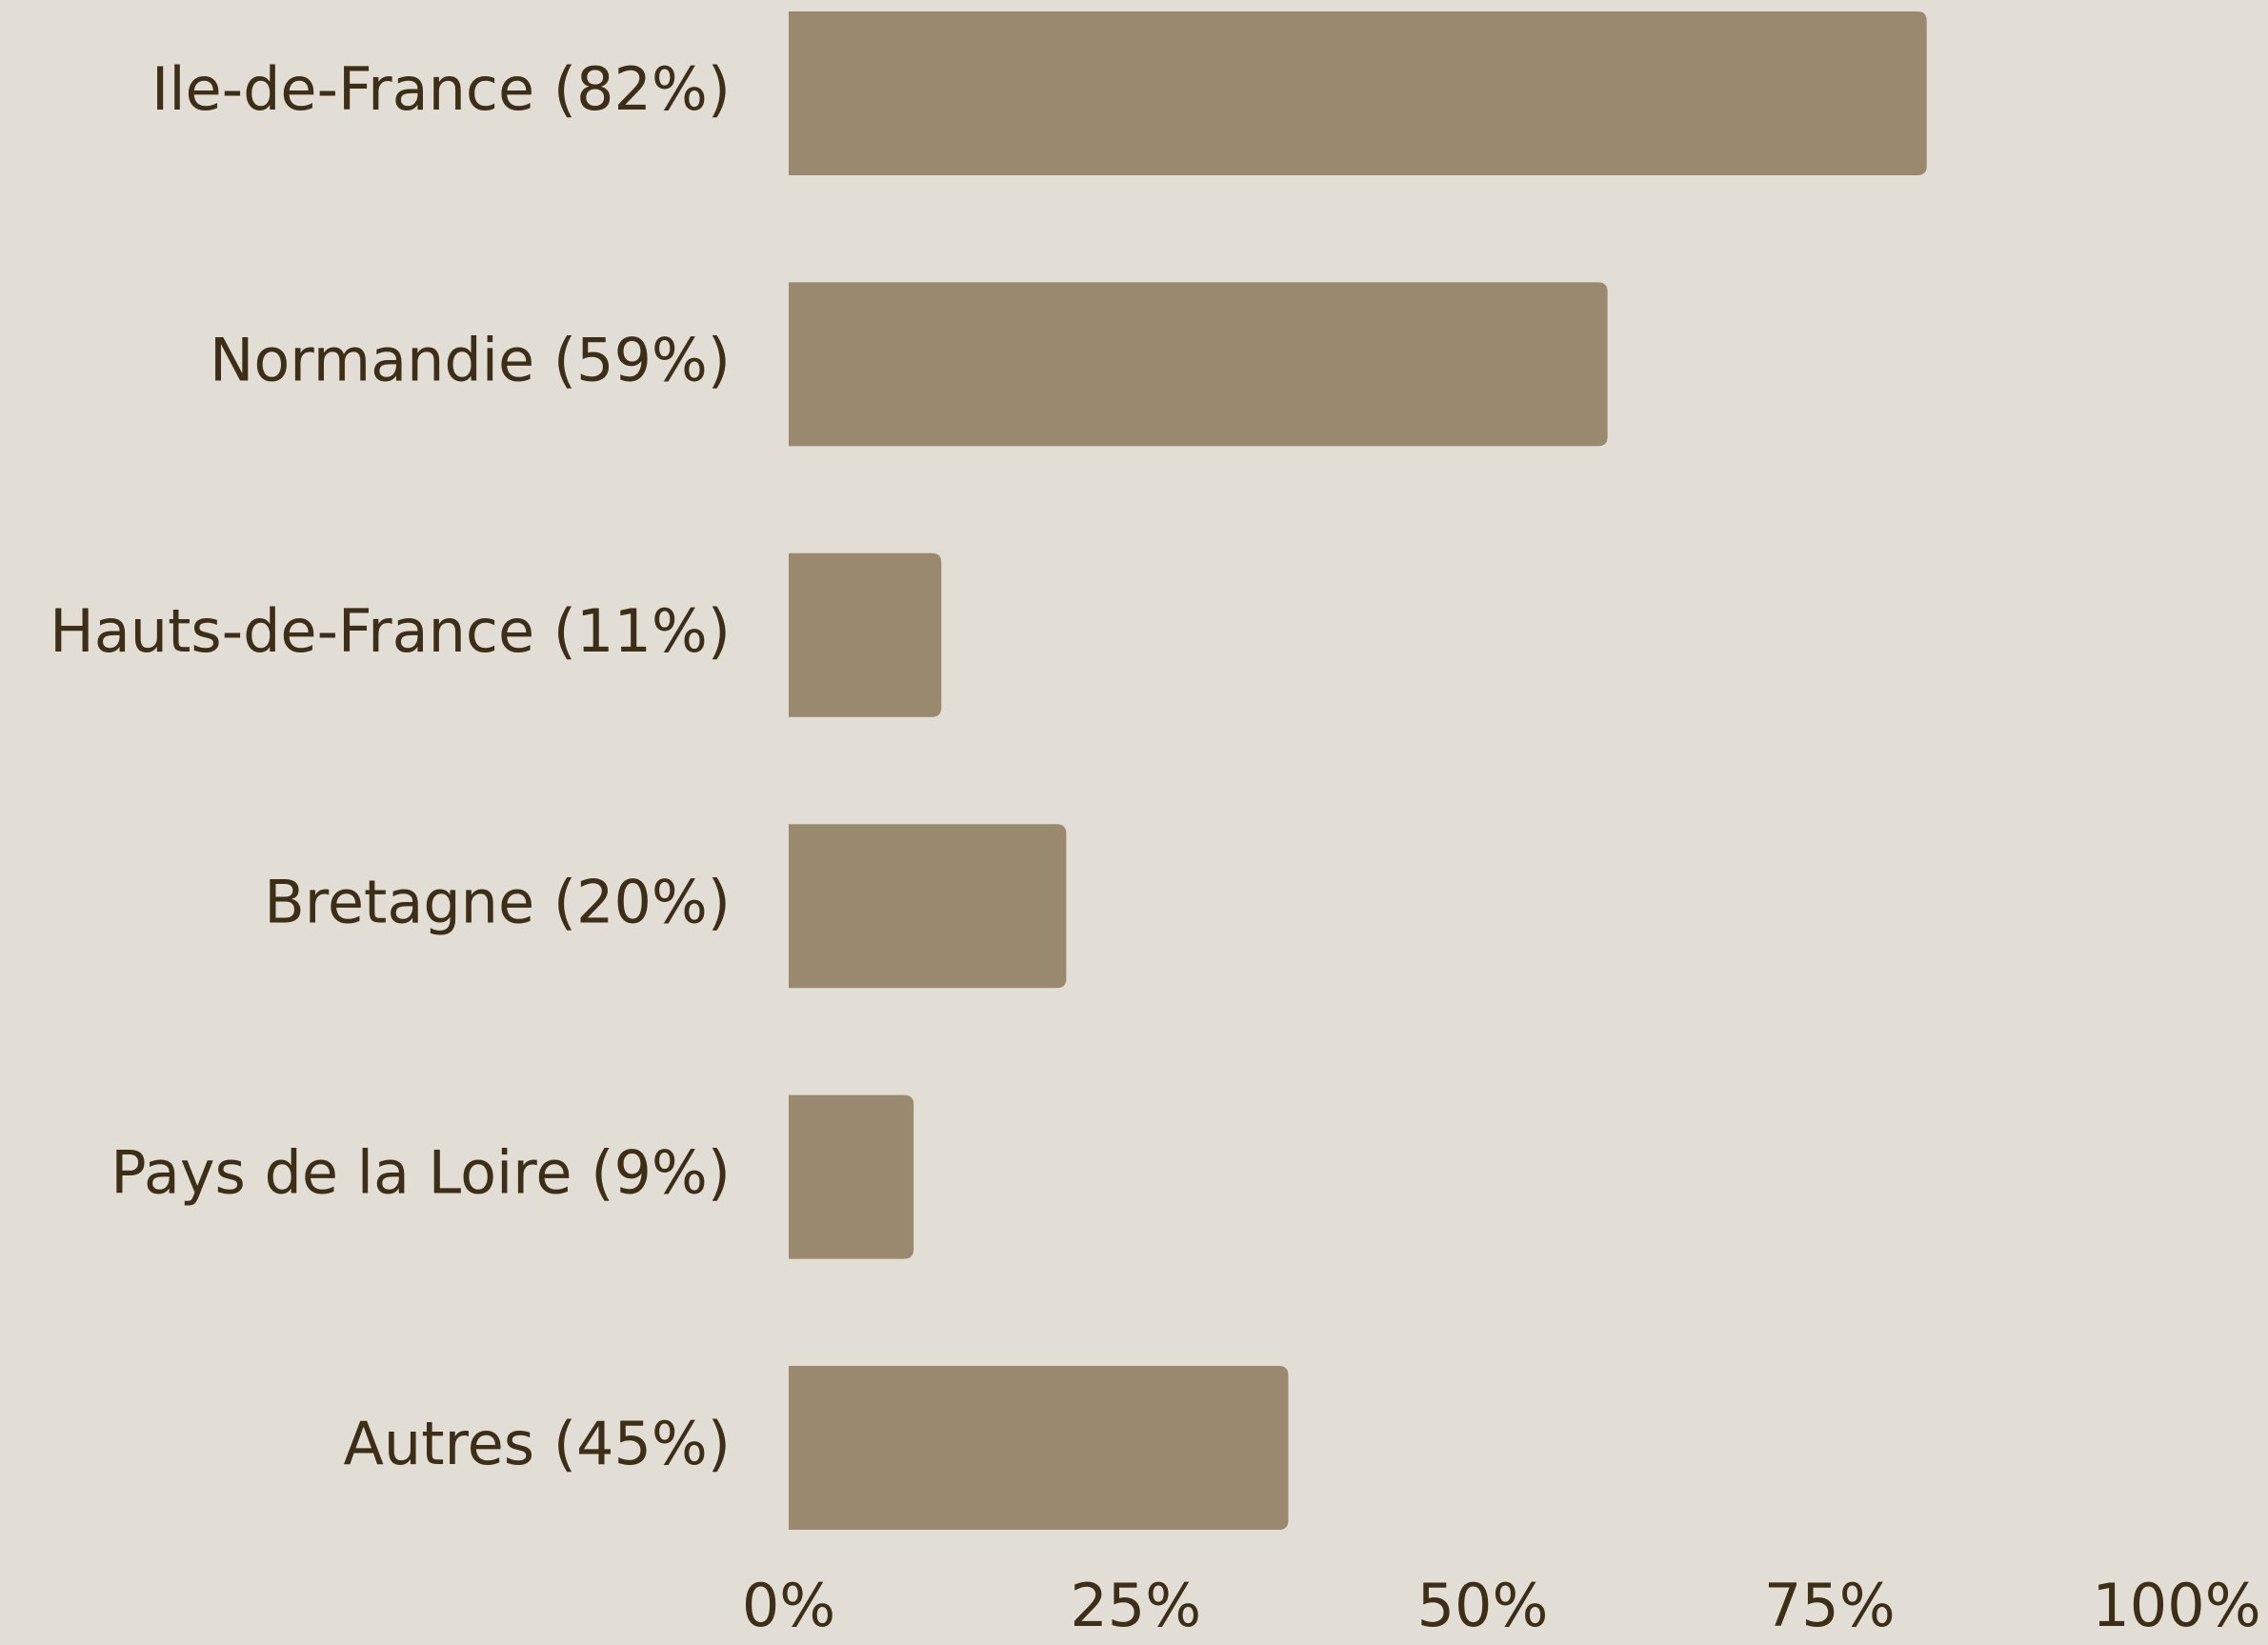 This screenshot has width=2268, height=1645. Describe the element at coordinates (391, 631) in the screenshot. I see `y-tick-label: Hauts-de-France (11%)` at that location.